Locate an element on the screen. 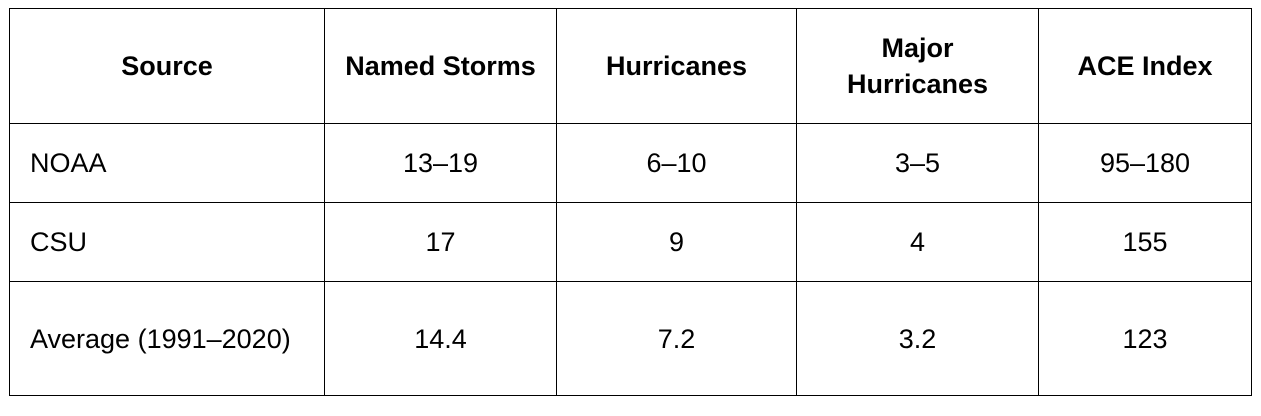 The image size is (1261, 416). cell-named-storms: 17 is located at coordinates (440, 242).